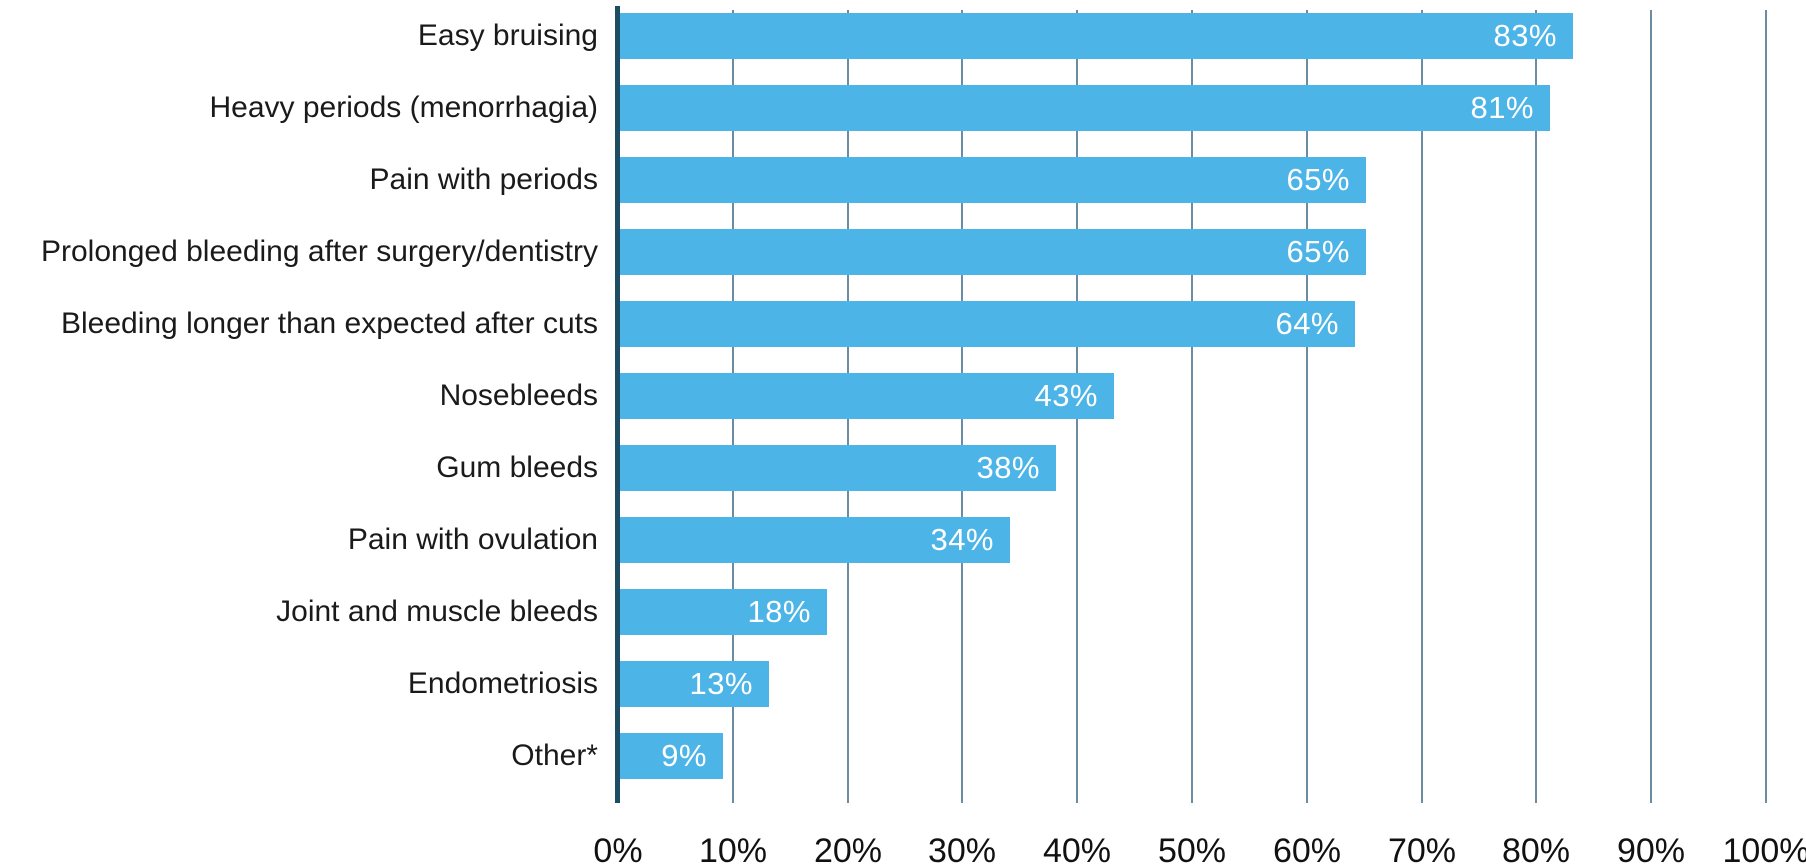  I want to click on category-label: Joint and muscle bleeds, so click(437, 611).